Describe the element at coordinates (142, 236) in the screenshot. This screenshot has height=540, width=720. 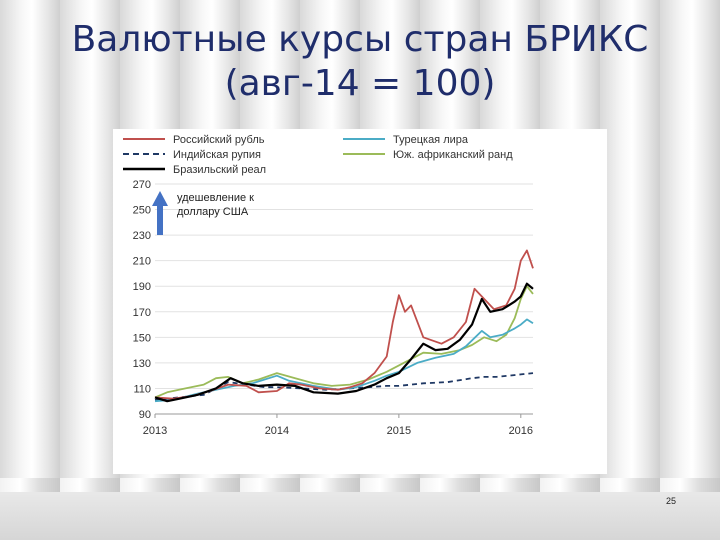
I see `y-tick-label: 230` at that location.